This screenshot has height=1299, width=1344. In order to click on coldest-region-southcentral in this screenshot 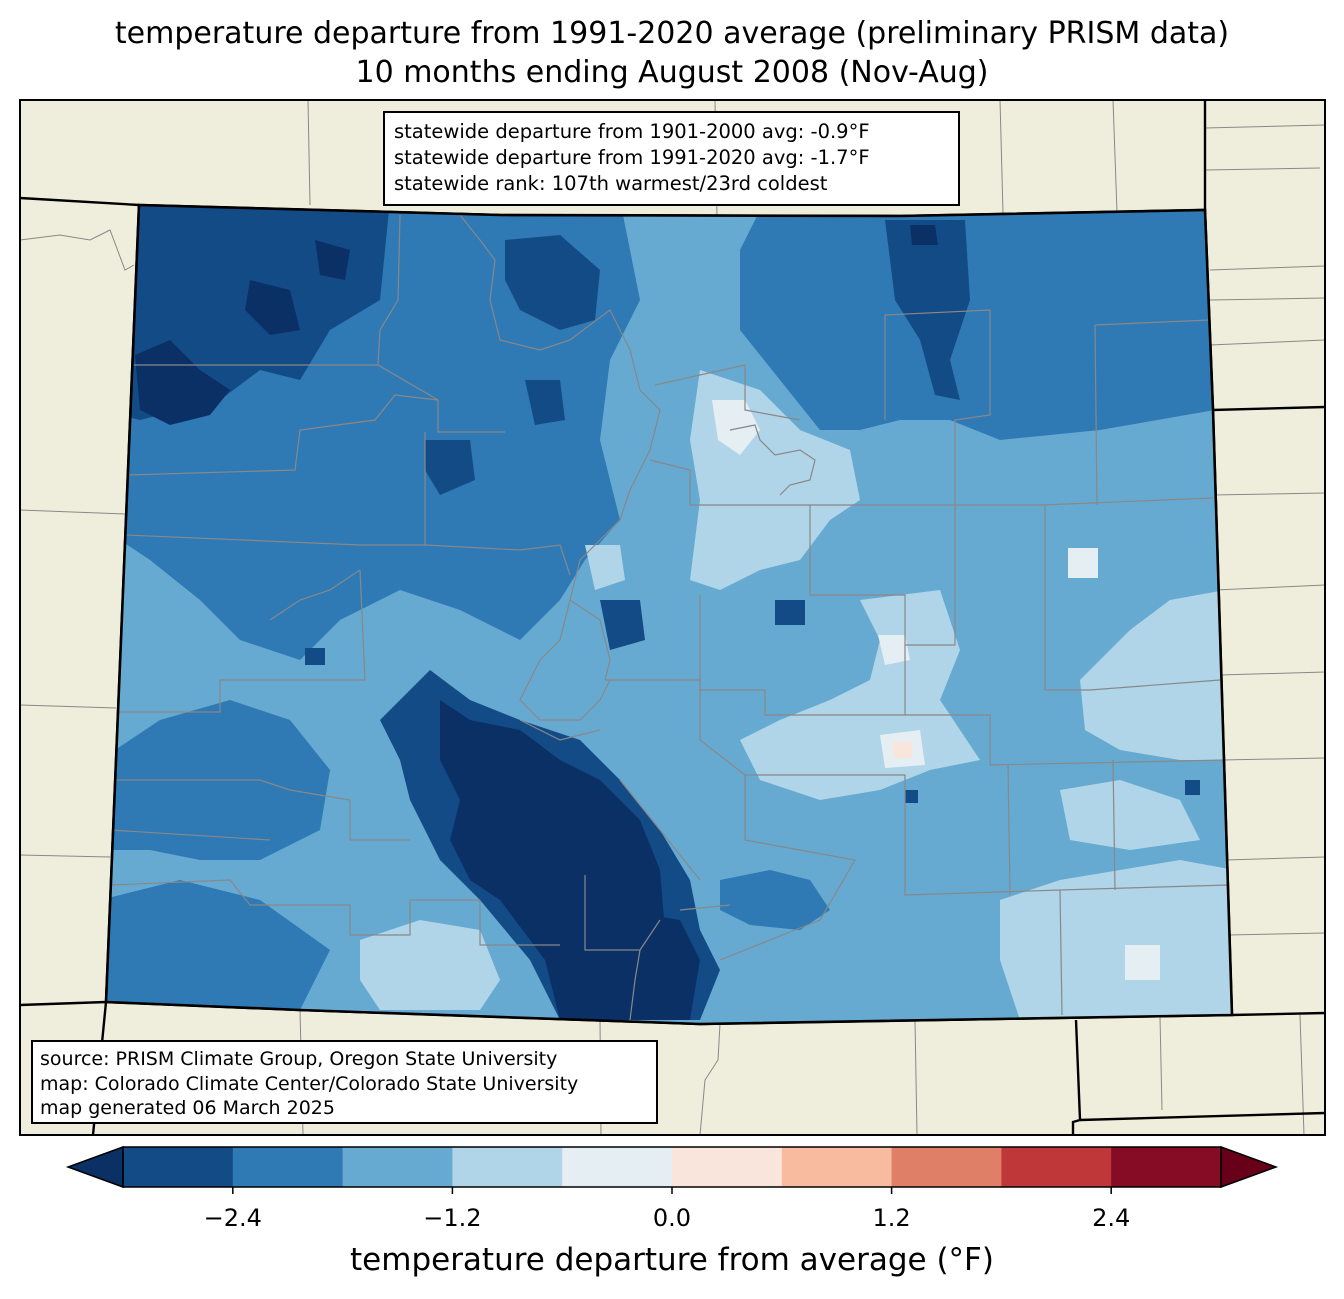, I will do `click(552, 860)`.